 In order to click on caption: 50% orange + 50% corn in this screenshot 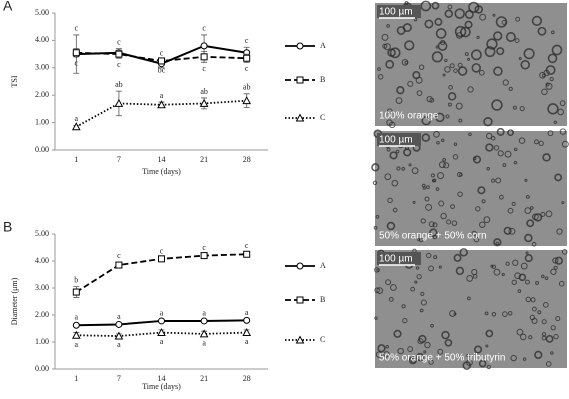, I will do `click(433, 236)`.